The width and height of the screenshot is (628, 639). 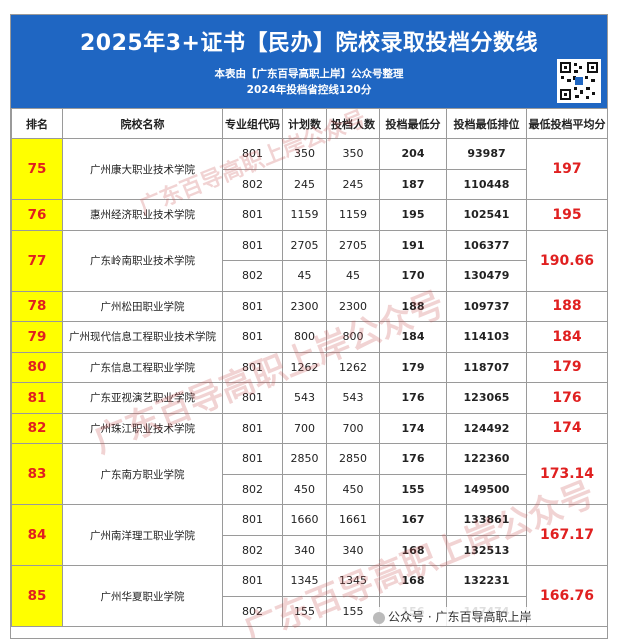 What do you see at coordinates (486, 154) in the screenshot?
I see `min-rank-cell: 93987` at bounding box center [486, 154].